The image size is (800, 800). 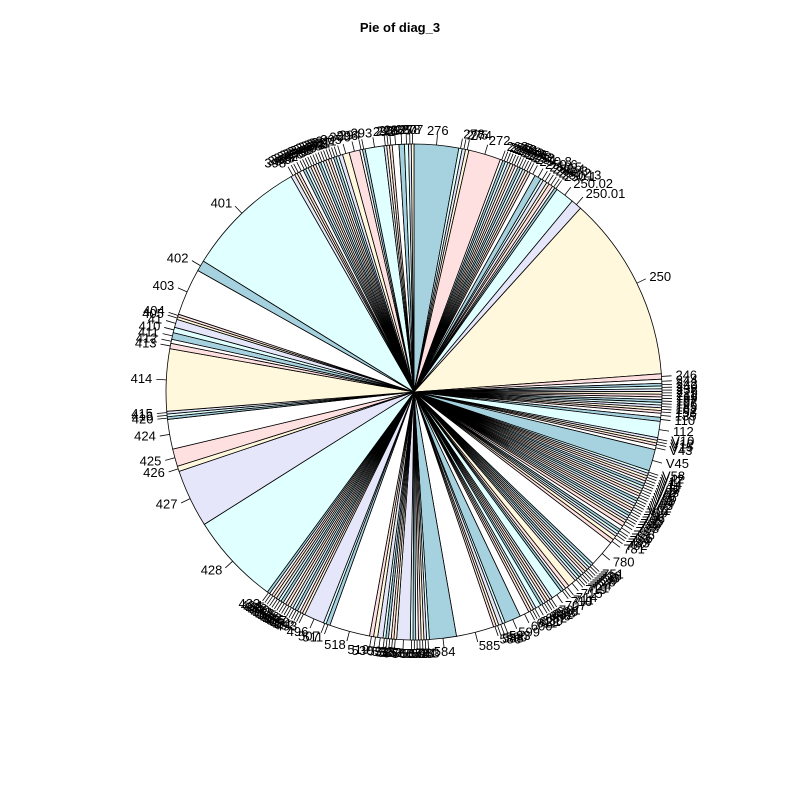 What do you see at coordinates (653, 520) in the screenshot?
I see `slice-label: 795` at bounding box center [653, 520].